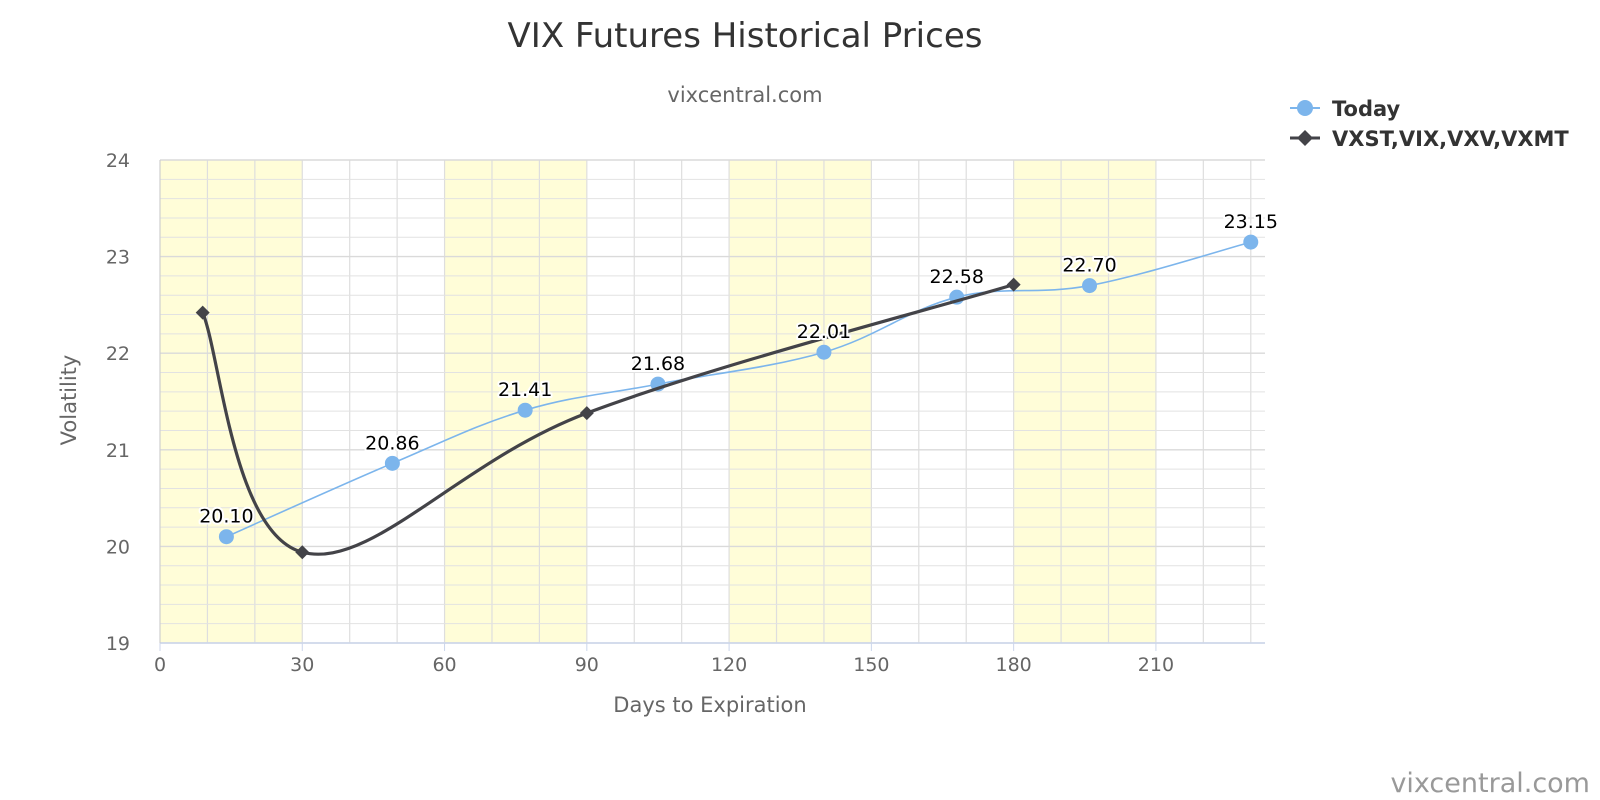 The image size is (1600, 800). I want to click on legend-item-today: Today, so click(1345, 109).